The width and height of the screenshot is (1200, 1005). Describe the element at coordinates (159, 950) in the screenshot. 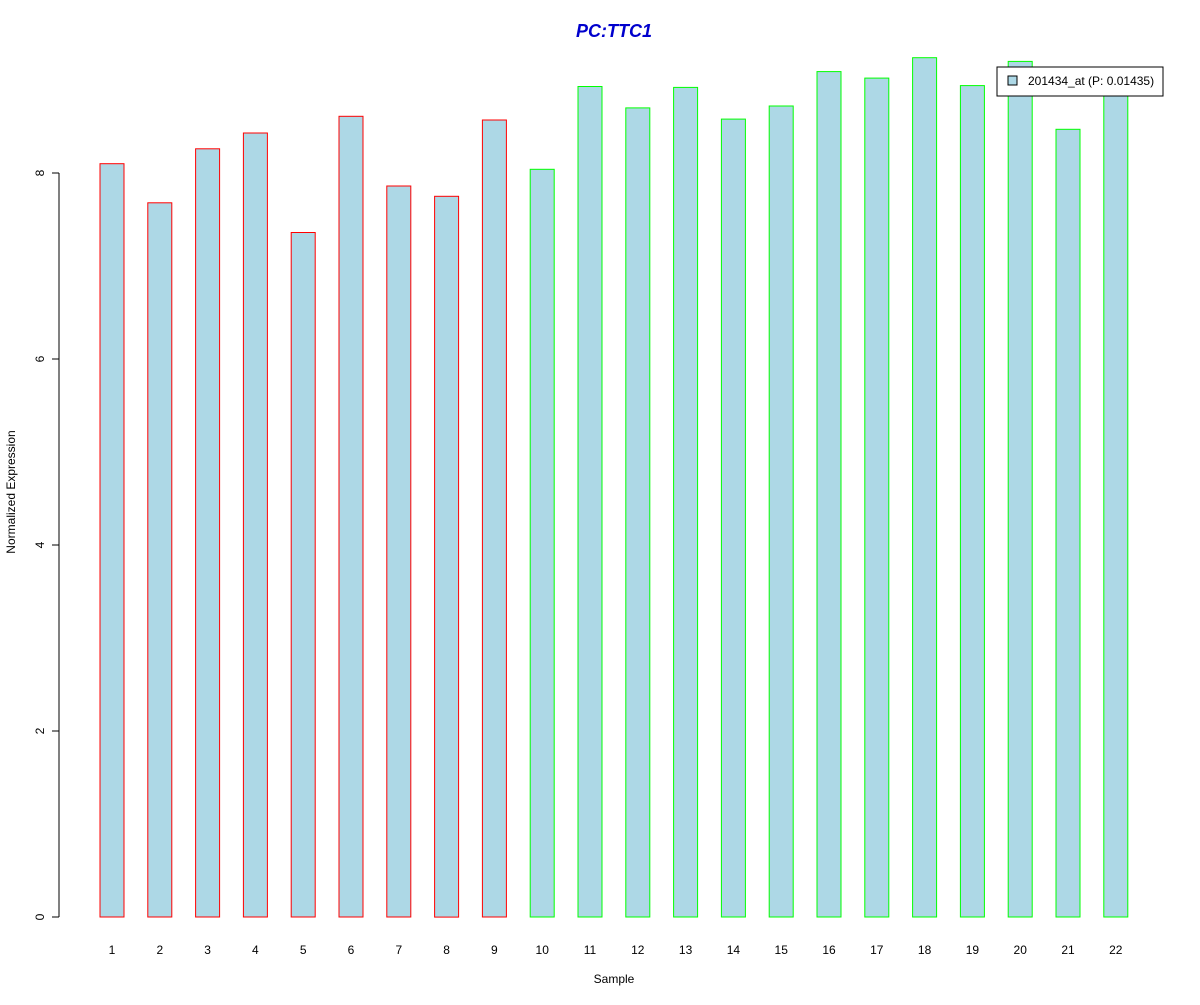

I see `x-tick-label: 2` at that location.